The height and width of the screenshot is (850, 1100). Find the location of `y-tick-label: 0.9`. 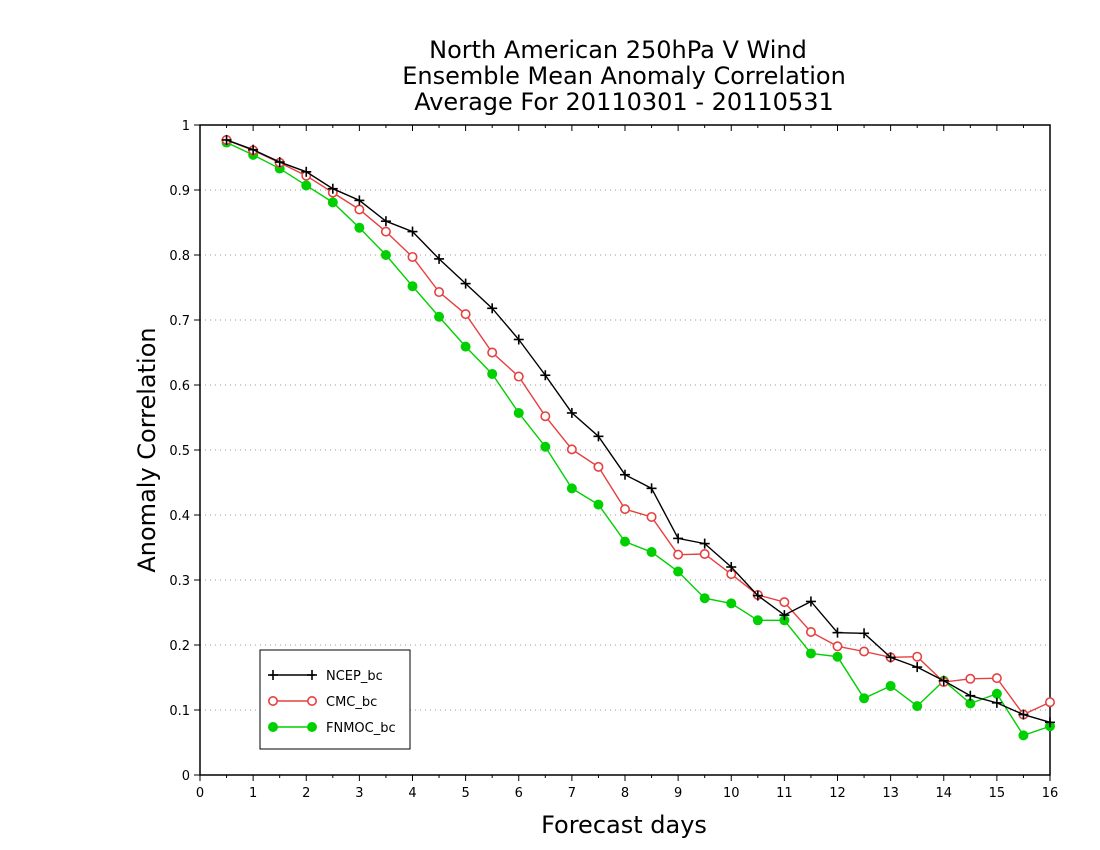

y-tick-label: 0.9 is located at coordinates (179, 191).